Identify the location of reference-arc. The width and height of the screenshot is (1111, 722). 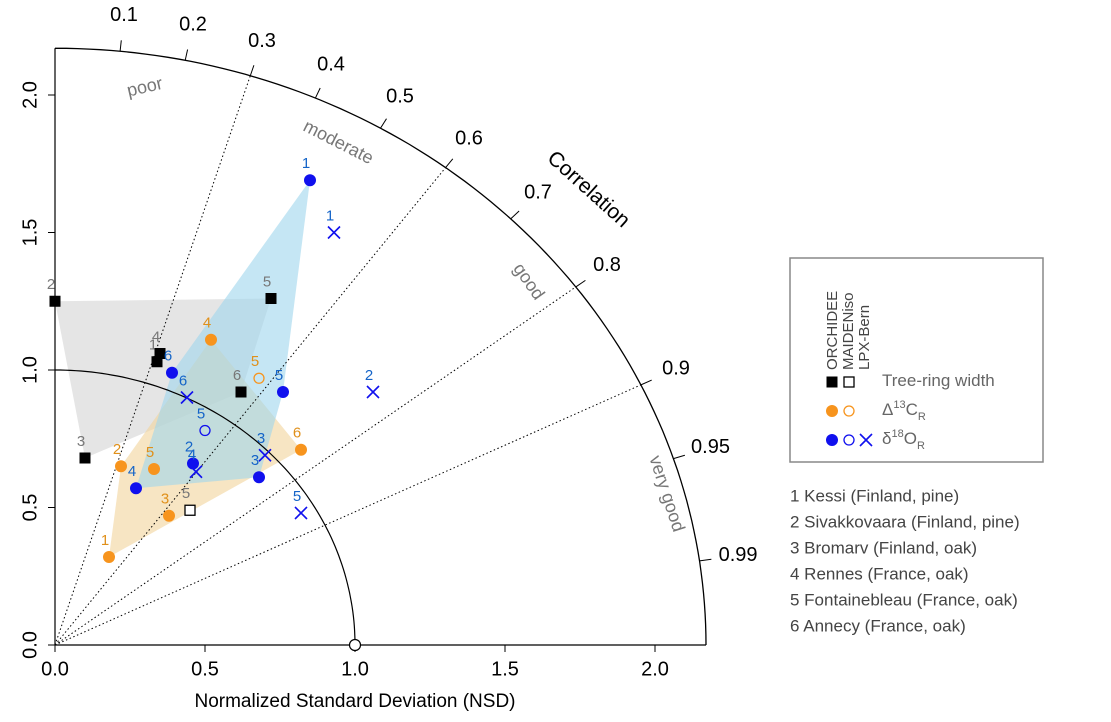
(205, 507).